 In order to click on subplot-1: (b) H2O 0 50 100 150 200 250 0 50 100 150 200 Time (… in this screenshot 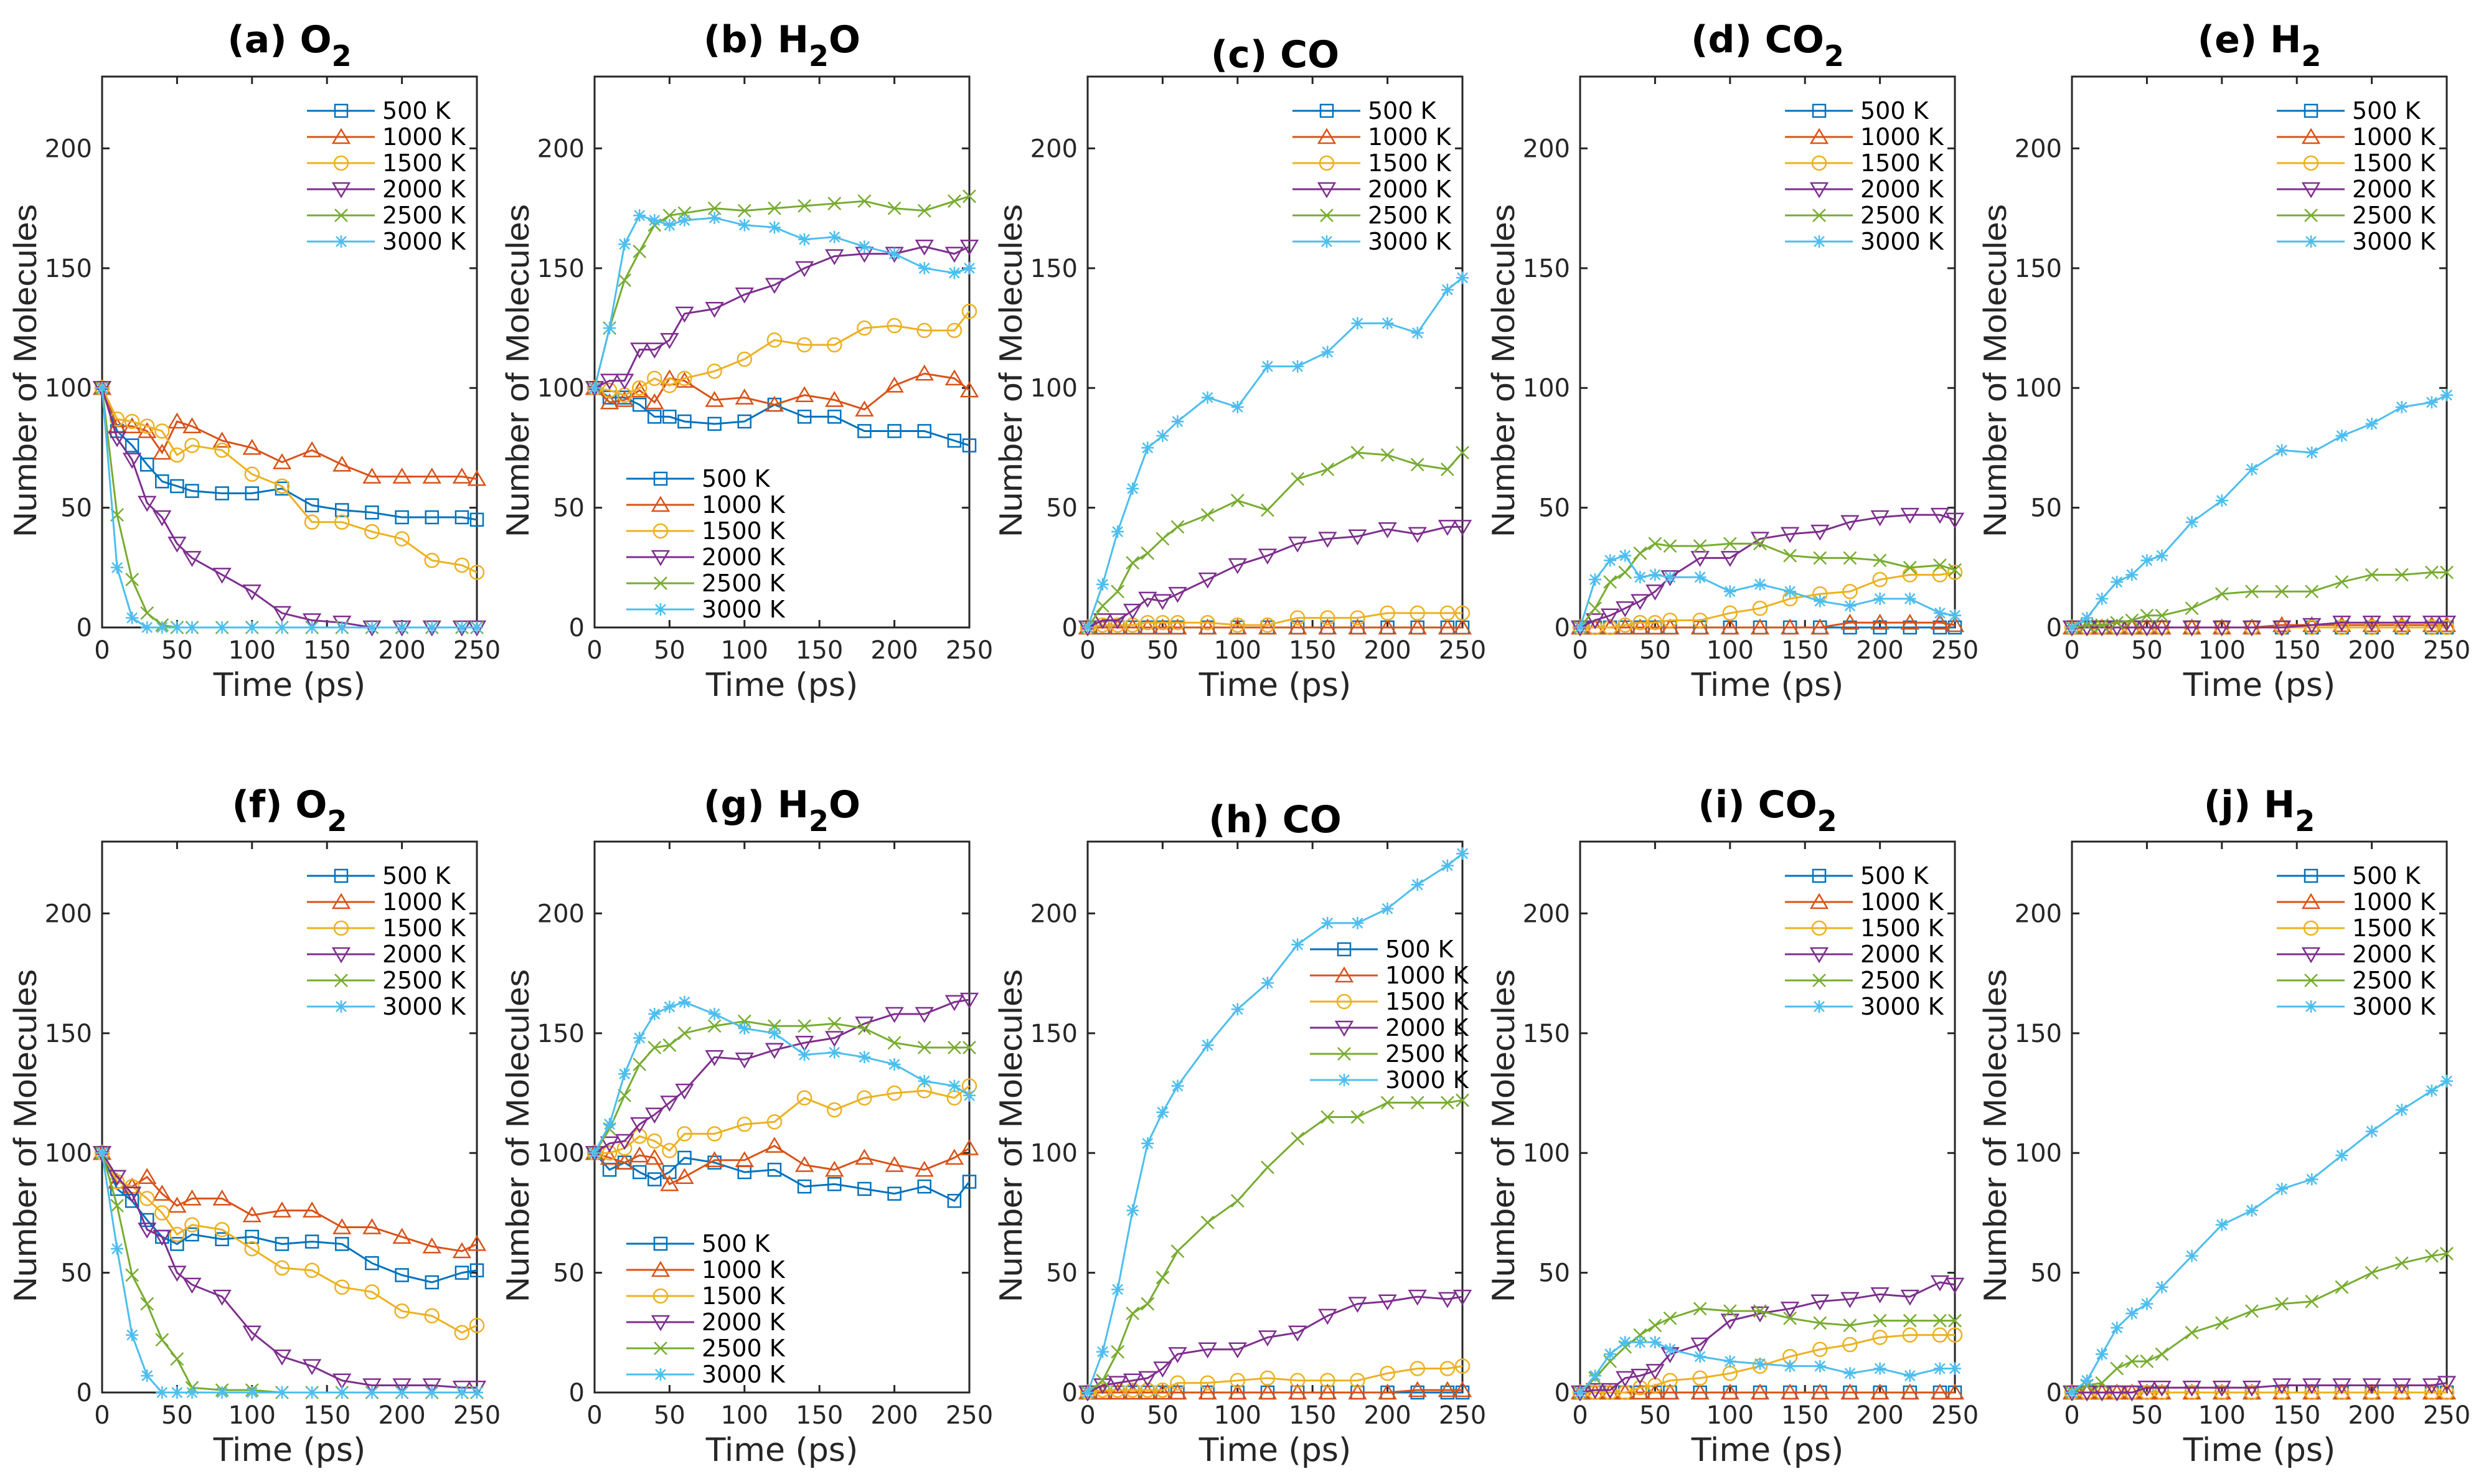, I will do `click(747, 361)`.